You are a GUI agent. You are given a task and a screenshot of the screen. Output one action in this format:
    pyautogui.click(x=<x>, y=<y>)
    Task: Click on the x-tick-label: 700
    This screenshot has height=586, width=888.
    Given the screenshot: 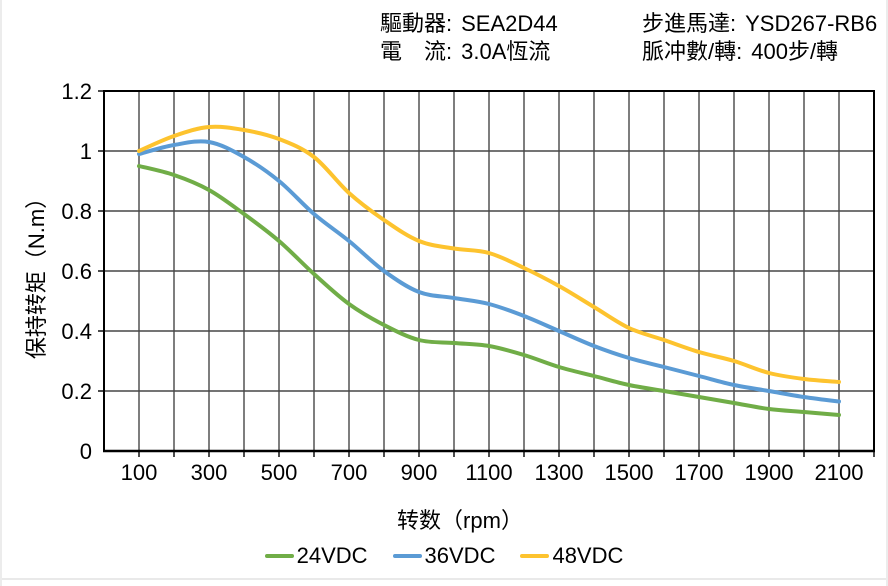 What is the action you would take?
    pyautogui.click(x=349, y=472)
    